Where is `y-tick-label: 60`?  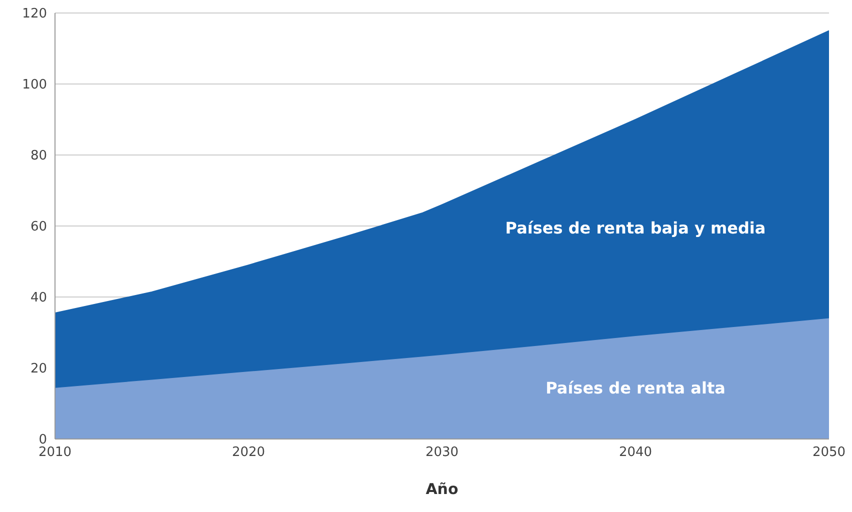
y-tick-label: 60 is located at coordinates (38, 227).